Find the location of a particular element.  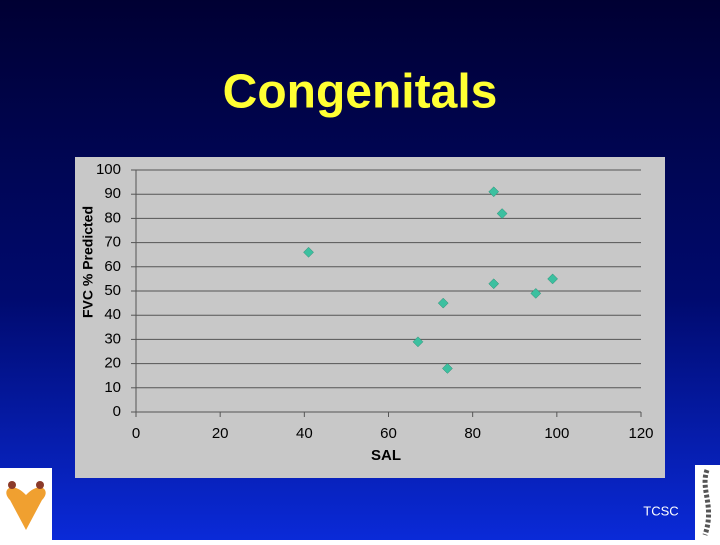

y-axis-label: FVC % Predicted is located at coordinates (88, 262).